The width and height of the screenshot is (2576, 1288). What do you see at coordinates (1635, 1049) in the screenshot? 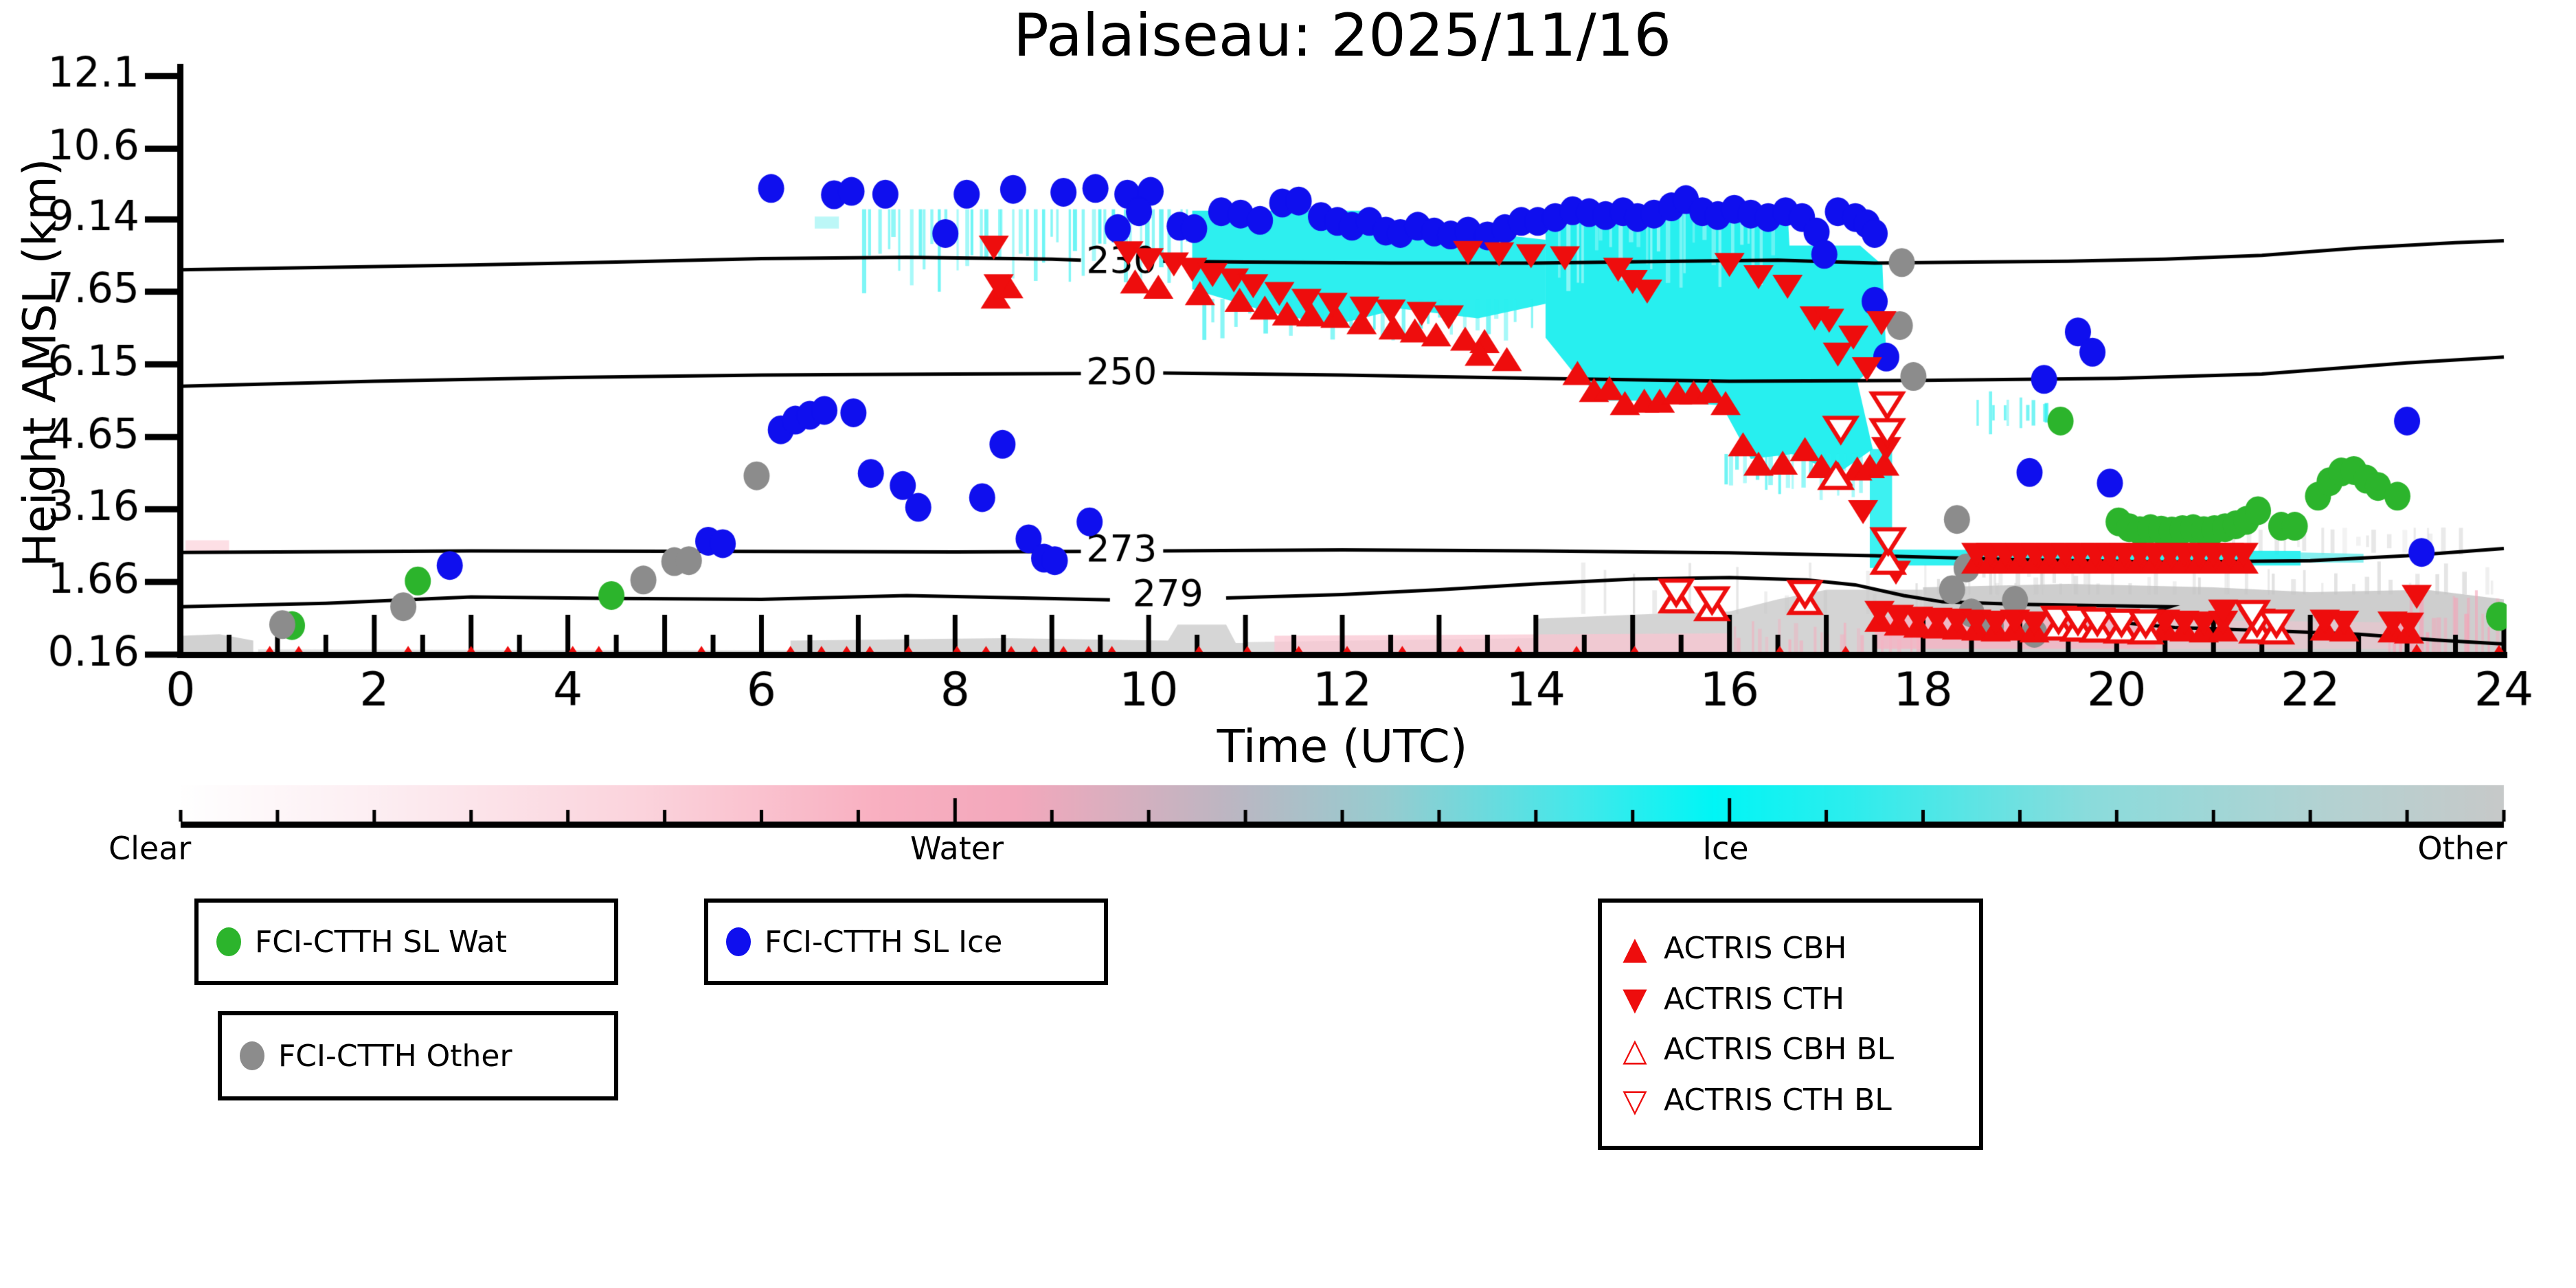
I see `triangle-up-open-icon: △` at bounding box center [1635, 1049].